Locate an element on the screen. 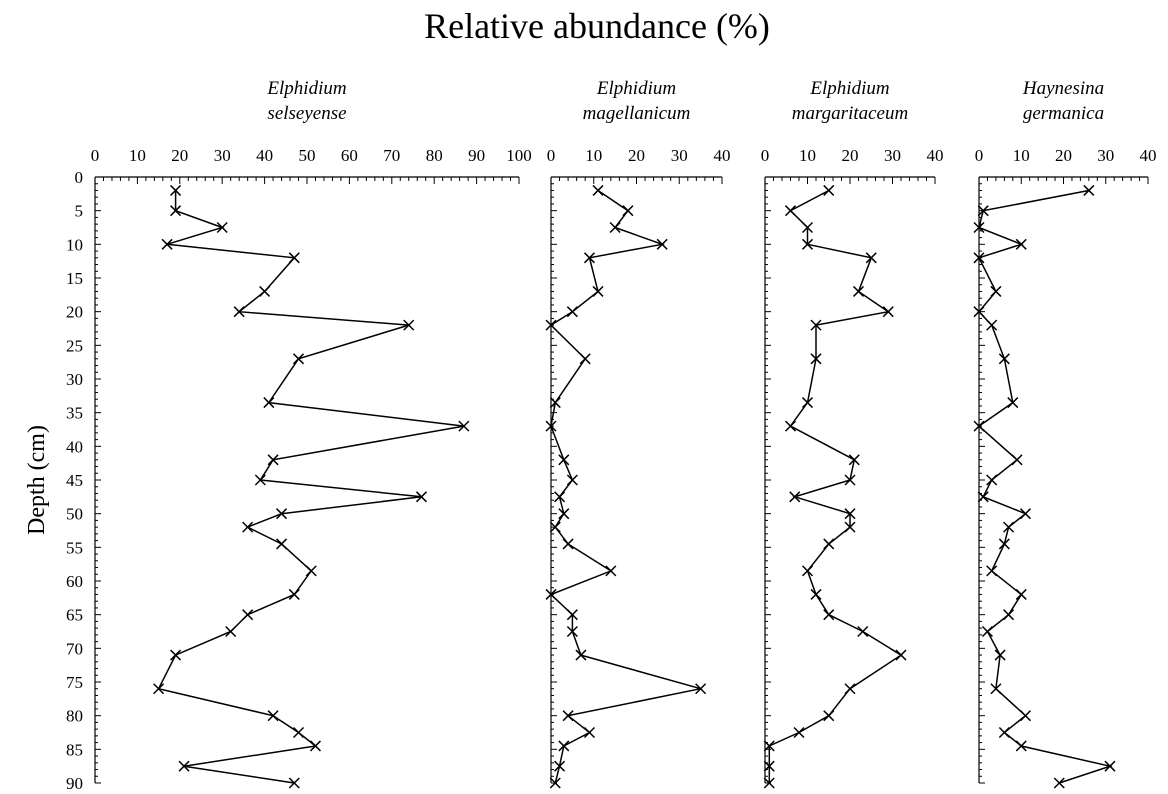 Image resolution: width=1168 pixels, height=794 pixels. y-tick-label: 0 is located at coordinates (79, 177).